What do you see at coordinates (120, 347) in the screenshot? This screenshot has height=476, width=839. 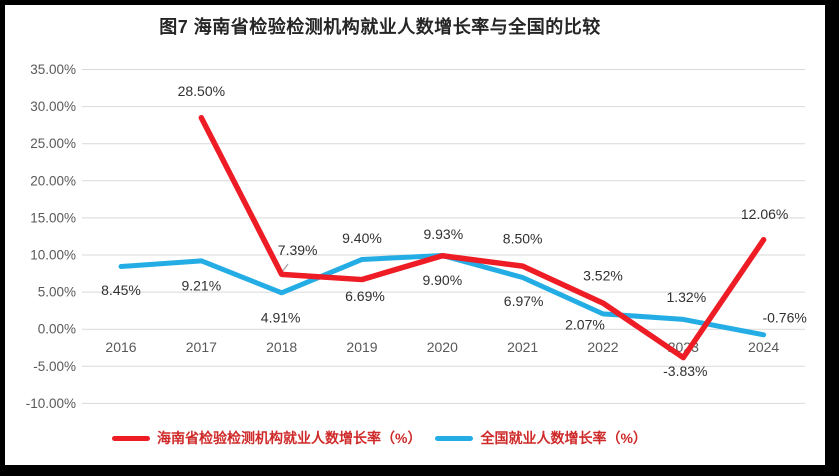 I see `x-tick-label: 2016` at bounding box center [120, 347].